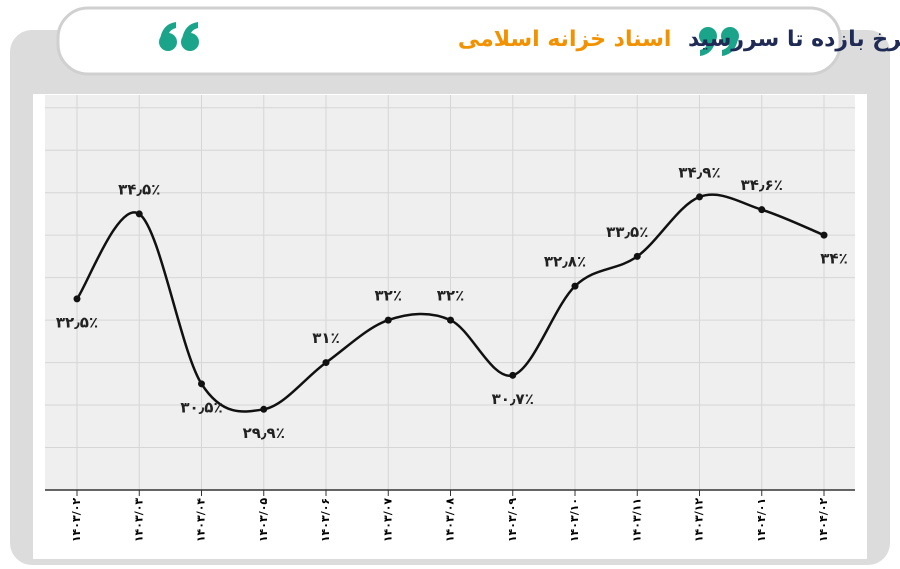  Describe the element at coordinates (823, 520) in the screenshot. I see `x-tick-label: ۱۴۰۴/۰۲` at that location.